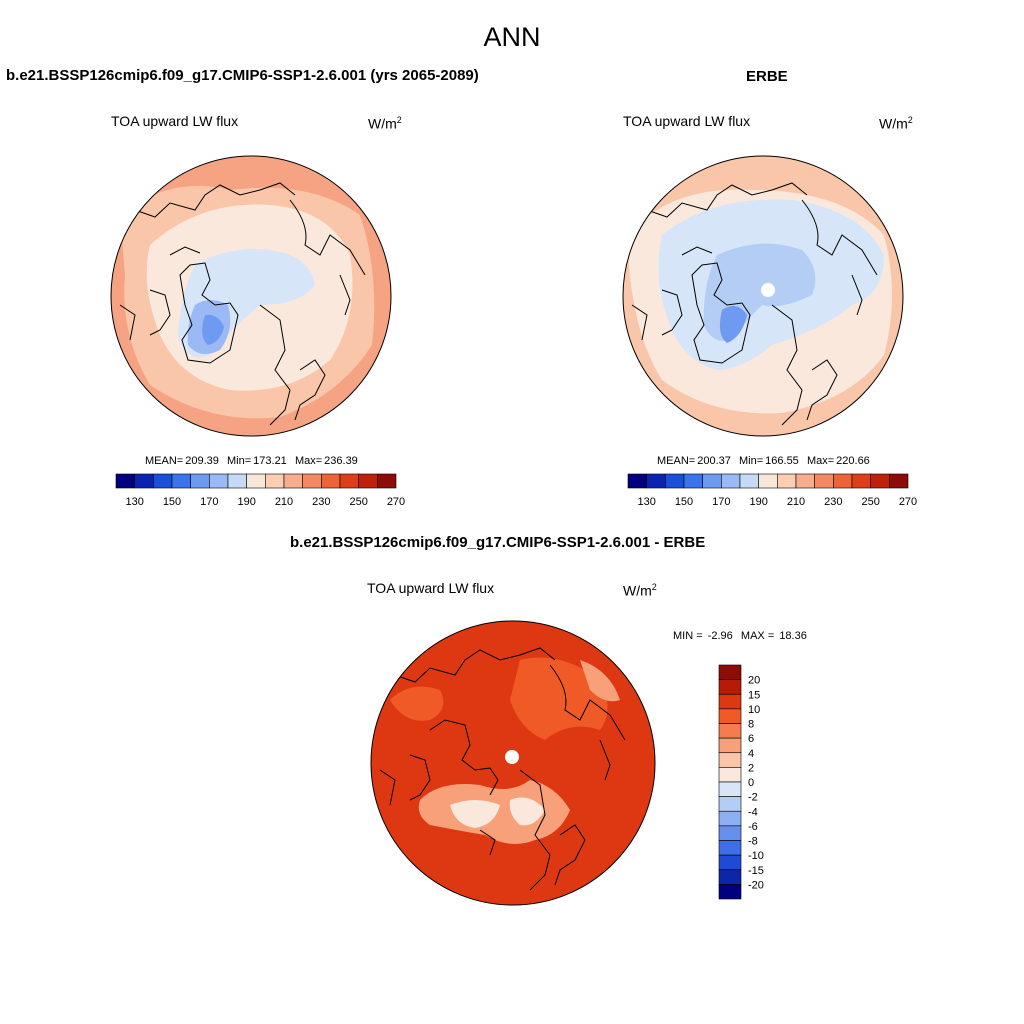 The height and width of the screenshot is (1024, 1024). Describe the element at coordinates (284, 502) in the screenshot. I see `model-colorbar-label: 210` at that location.